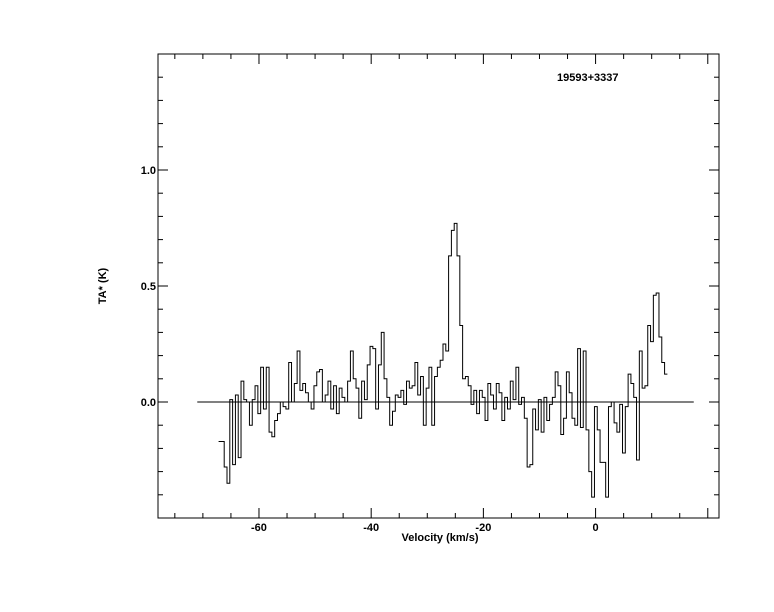 This screenshot has width=774, height=612. What do you see at coordinates (148, 403) in the screenshot?
I see `y-tick-label: 0.0` at bounding box center [148, 403].